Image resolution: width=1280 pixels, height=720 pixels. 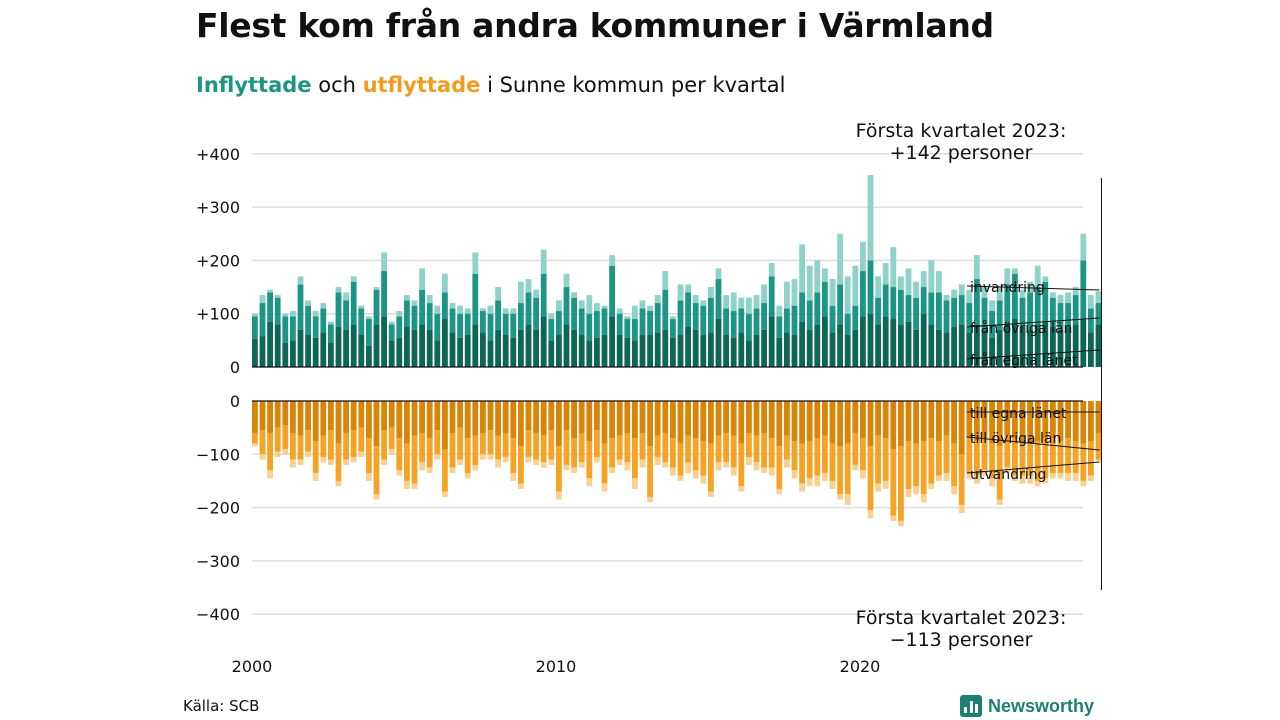 What do you see at coordinates (961, 618) in the screenshot?
I see `annotation-bottom-line: Första kvartalet 2023:` at bounding box center [961, 618].